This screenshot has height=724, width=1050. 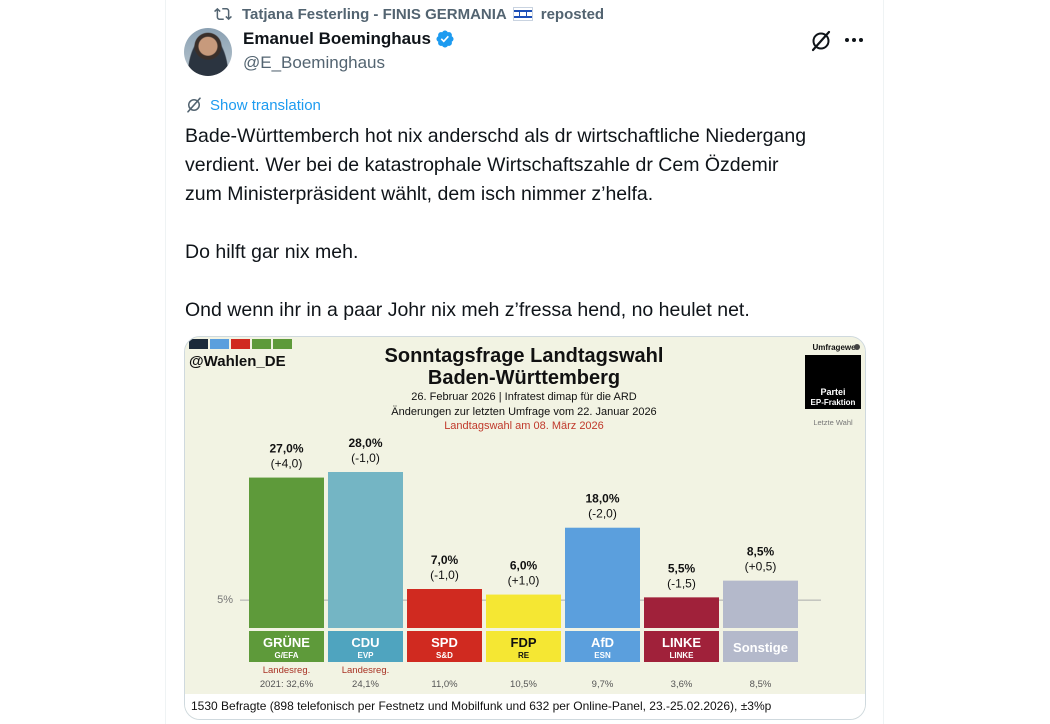 I want to click on value-label: 28,0%, so click(x=365, y=443).